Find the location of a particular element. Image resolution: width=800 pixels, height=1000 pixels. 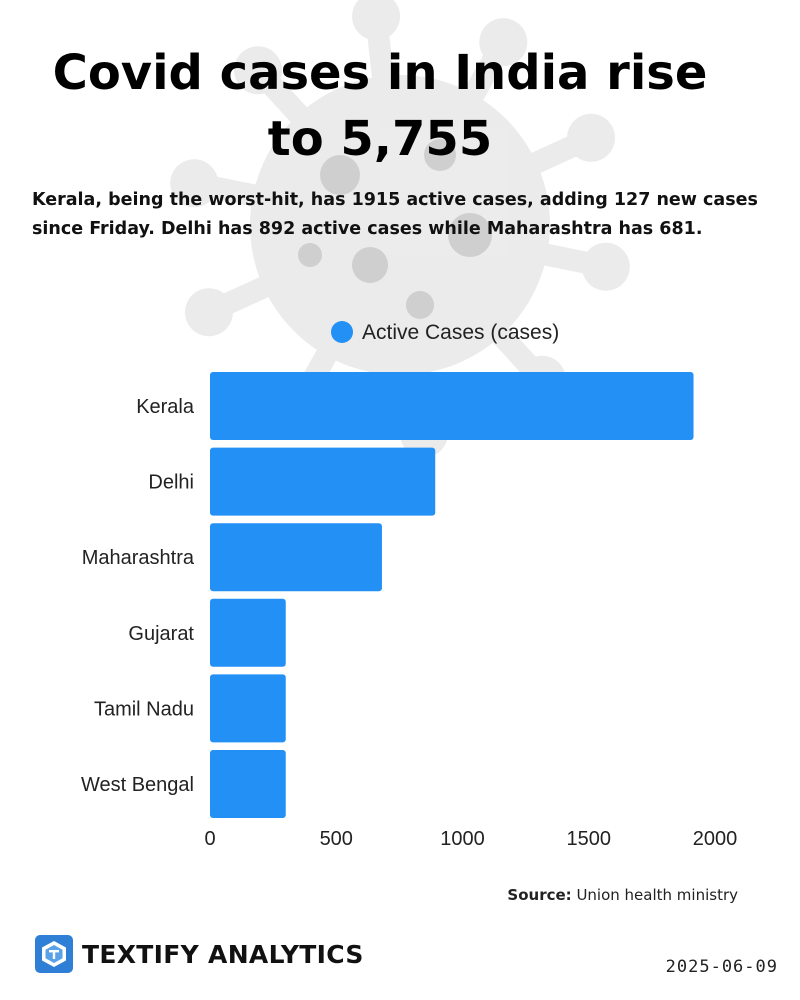

x-tick-label: 1500 is located at coordinates (589, 839).